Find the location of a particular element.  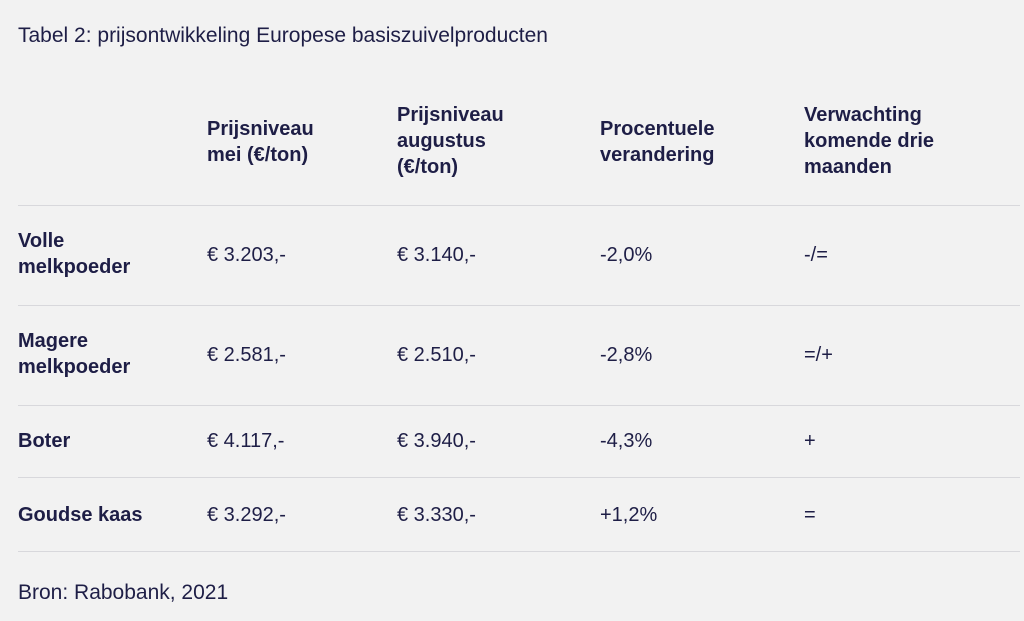

table-cell: € 3.292,- is located at coordinates (246, 515).